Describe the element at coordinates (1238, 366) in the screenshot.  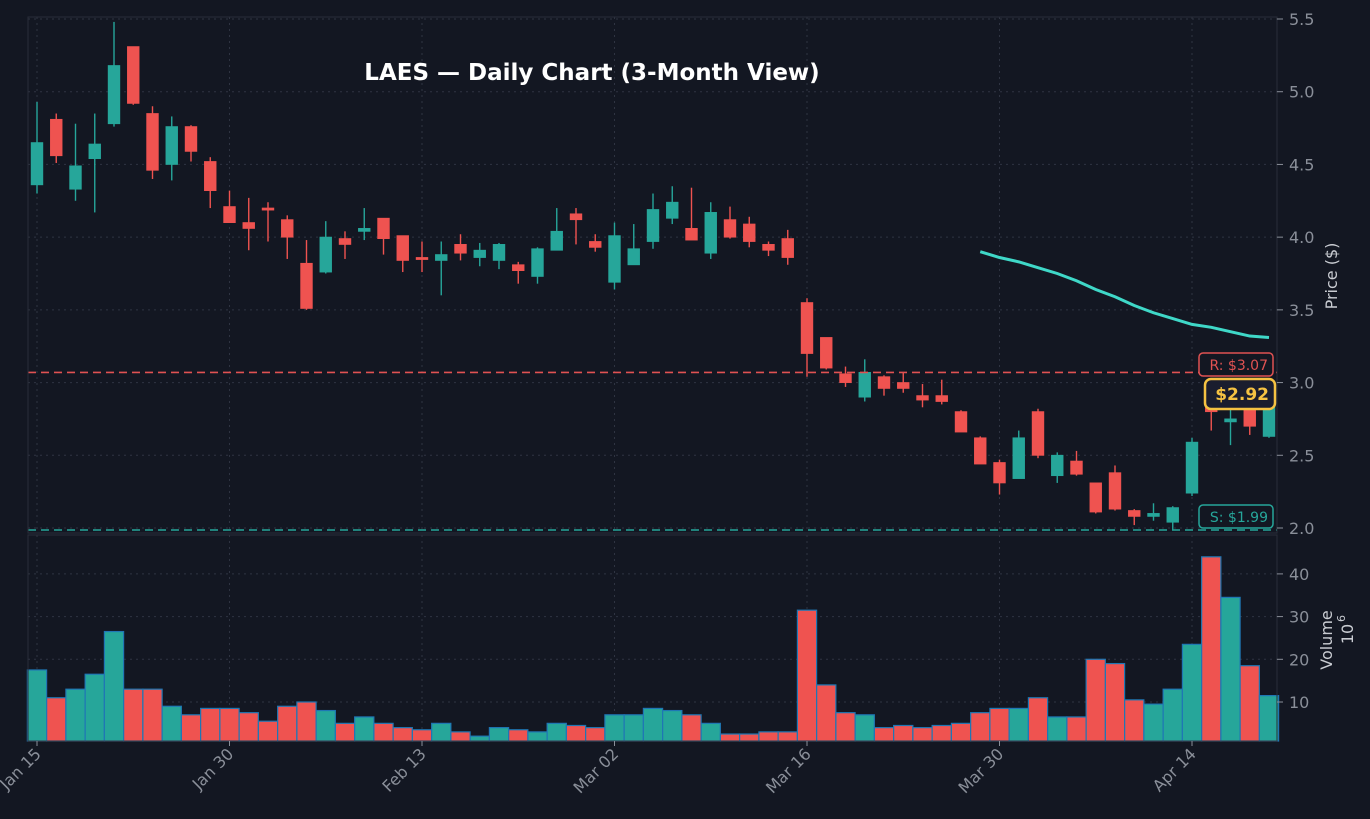
I see `resistance-label: R: $3.07` at that location.